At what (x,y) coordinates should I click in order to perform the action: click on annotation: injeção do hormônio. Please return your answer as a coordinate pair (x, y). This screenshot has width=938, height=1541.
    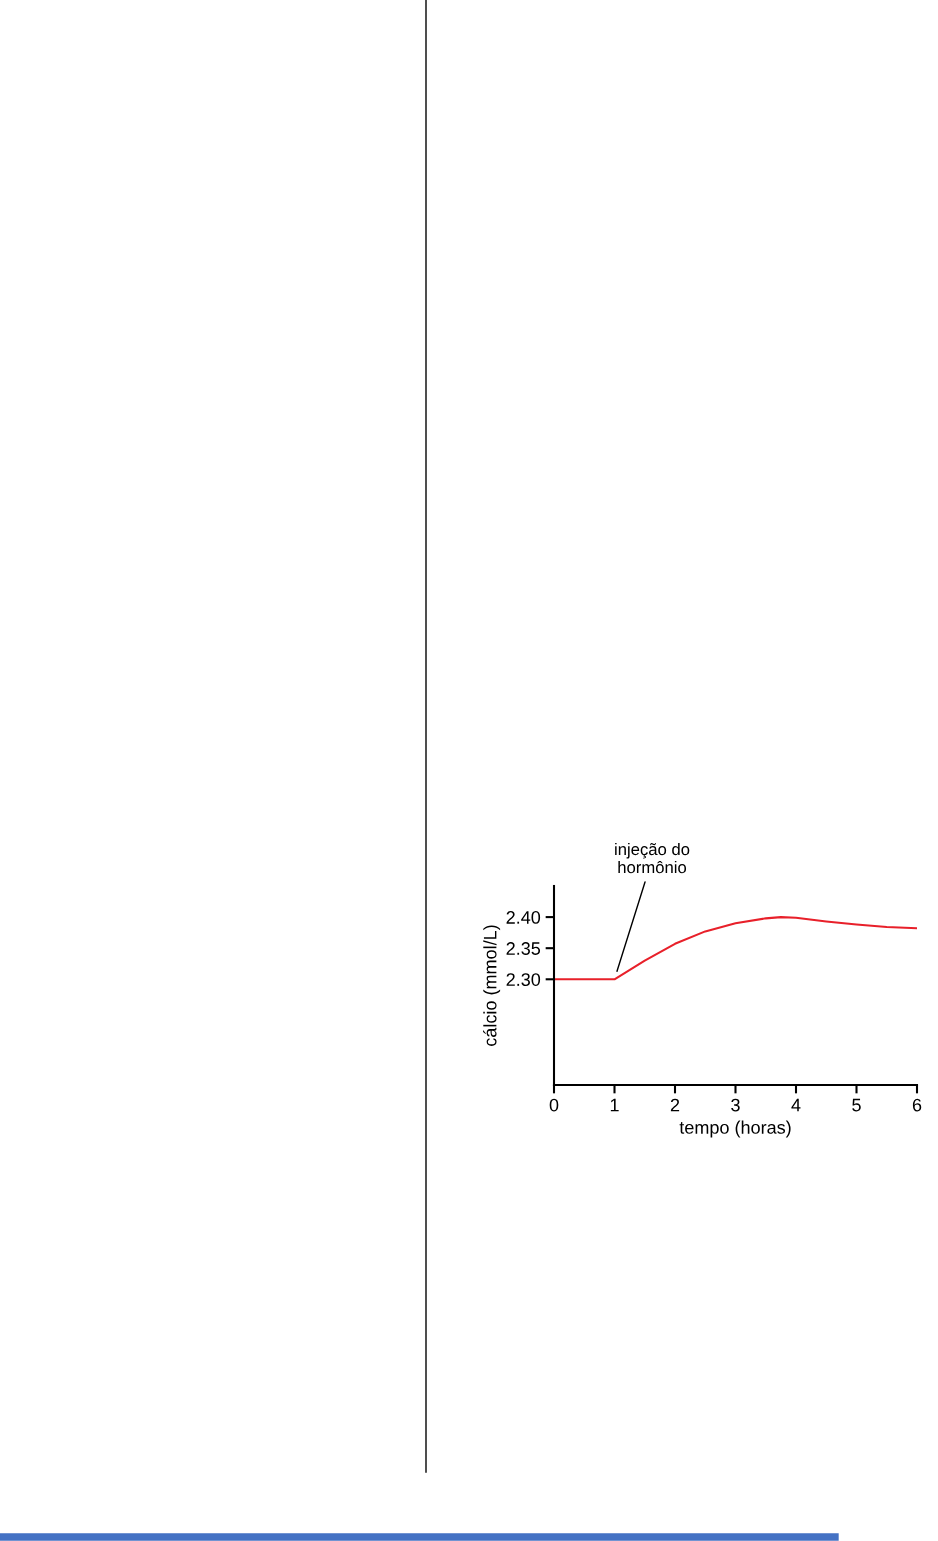
    Looking at the image, I should click on (652, 858).